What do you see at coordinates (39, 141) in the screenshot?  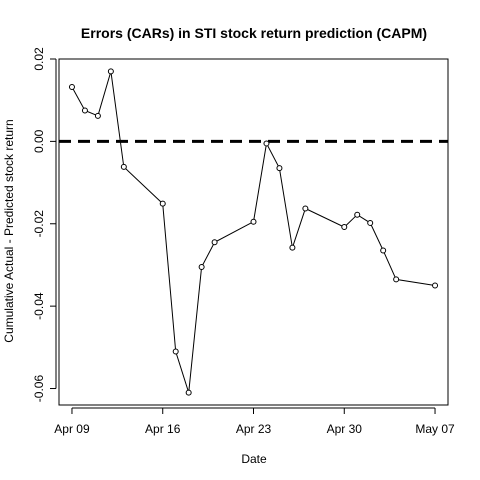 I see `y-tick-label: 0.00` at bounding box center [39, 141].